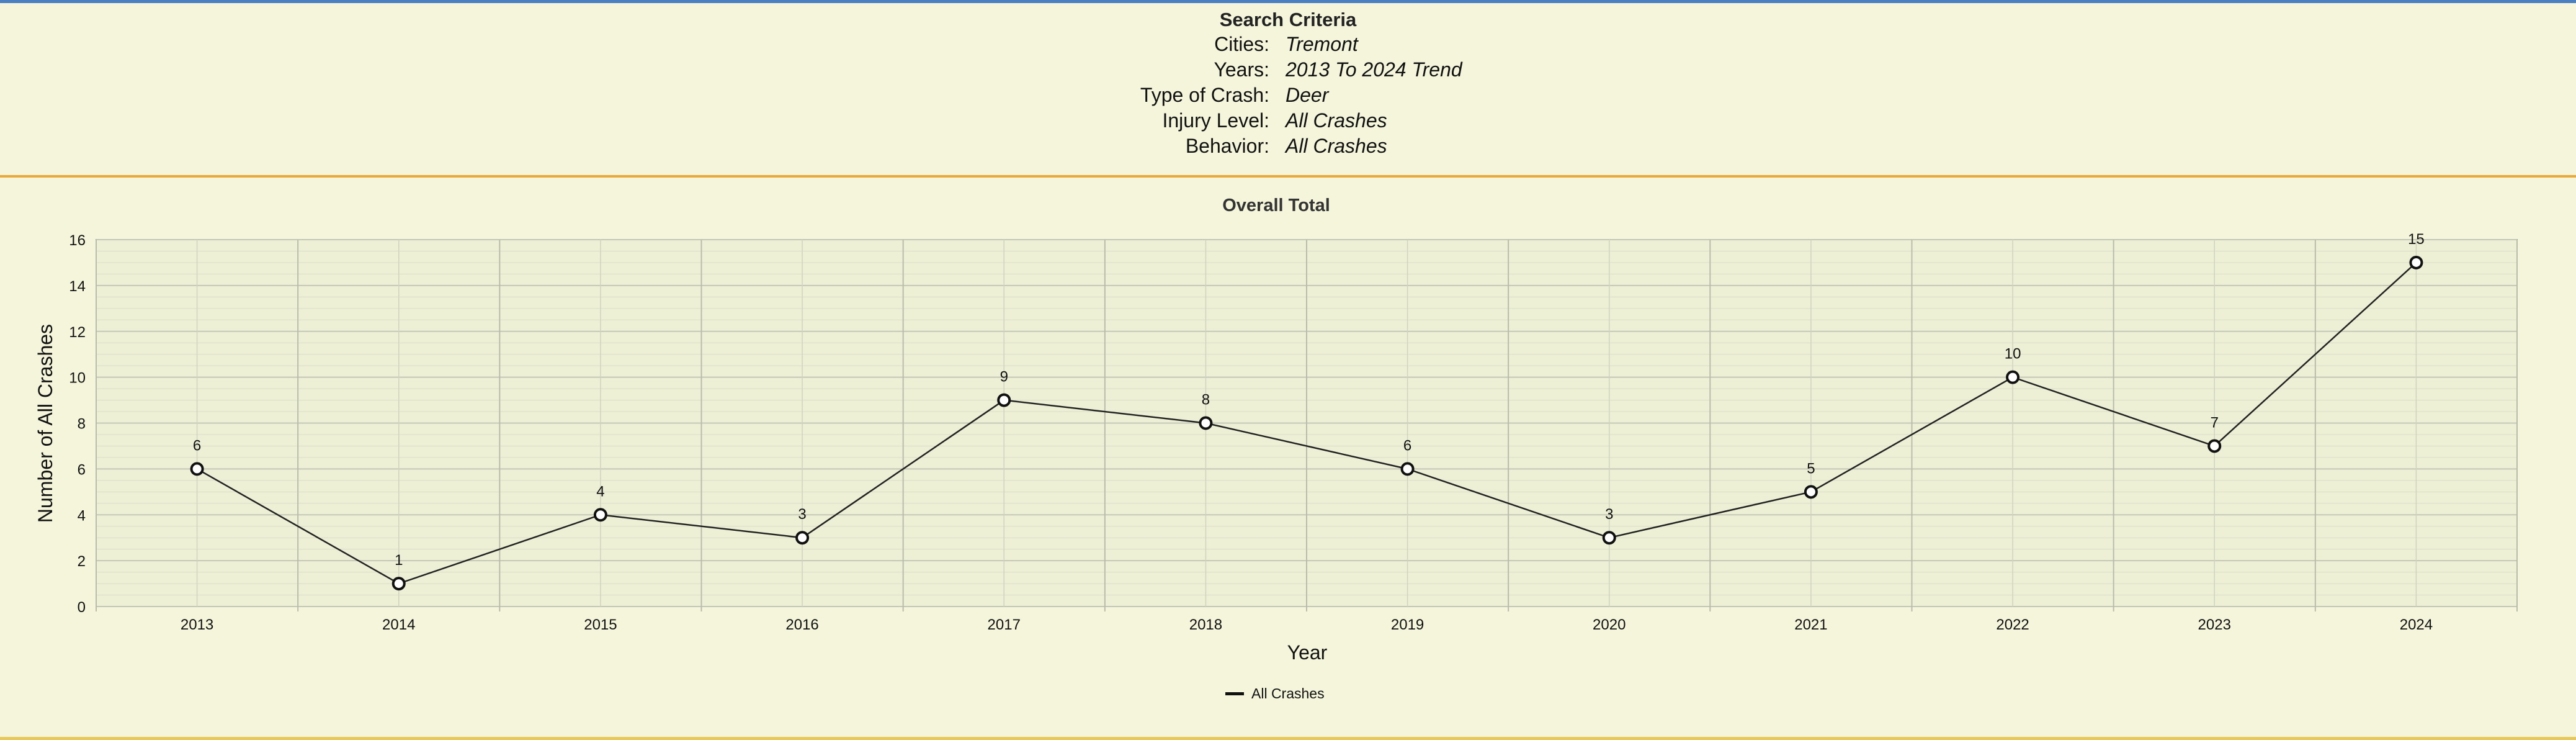 The image size is (2576, 740). Describe the element at coordinates (2416, 625) in the screenshot. I see `x-tick-label: 2024` at that location.